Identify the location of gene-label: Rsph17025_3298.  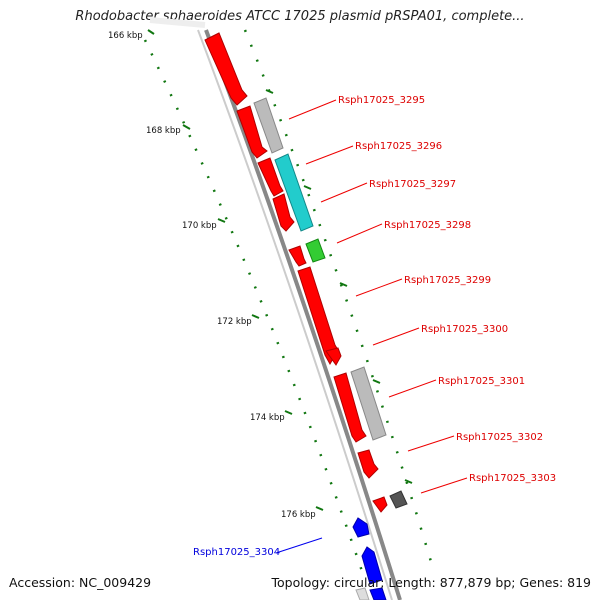
(427, 225).